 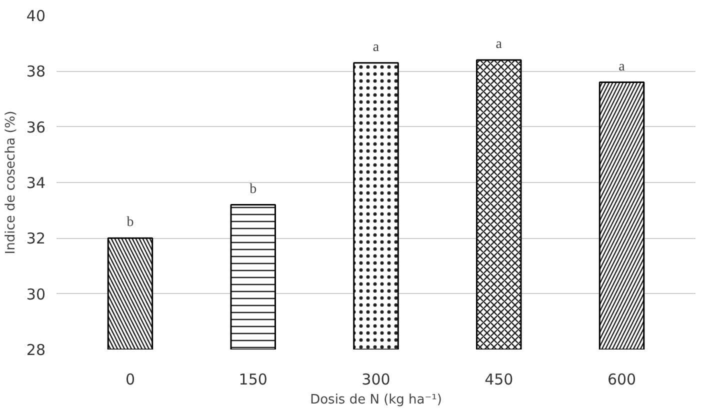 What do you see at coordinates (36, 350) in the screenshot?
I see `y-tick-label: 28` at bounding box center [36, 350].